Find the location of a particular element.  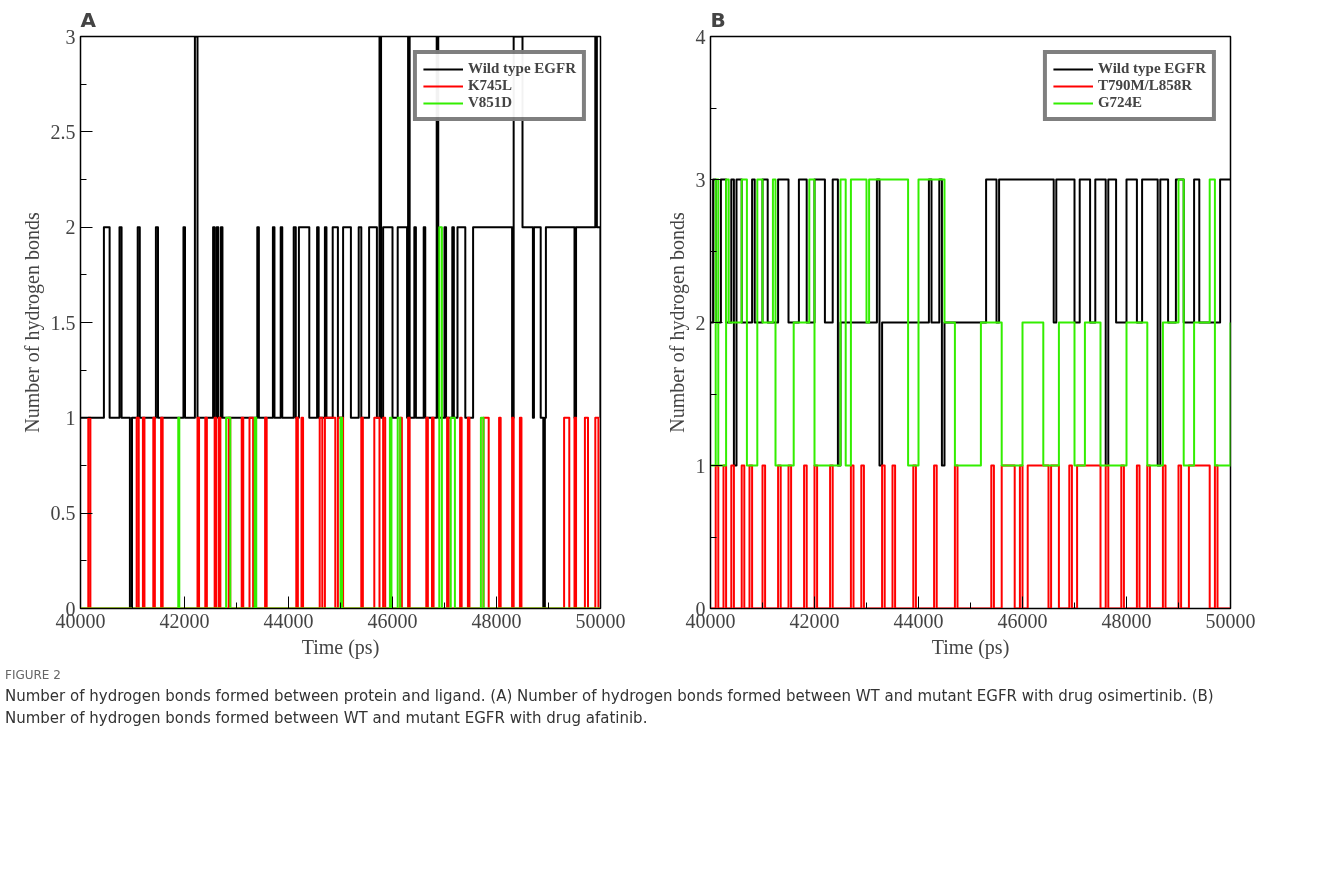

text: Number of hydrogen bonds formed between protein and ligand. (A) Number of hydrogen bonds formed between WT and mutant EGFR with drug osimertinib. (B) Number of hydrogen bonds formed between WT and mutant EGFR with drug afatinib. is located at coordinates (610, 707).